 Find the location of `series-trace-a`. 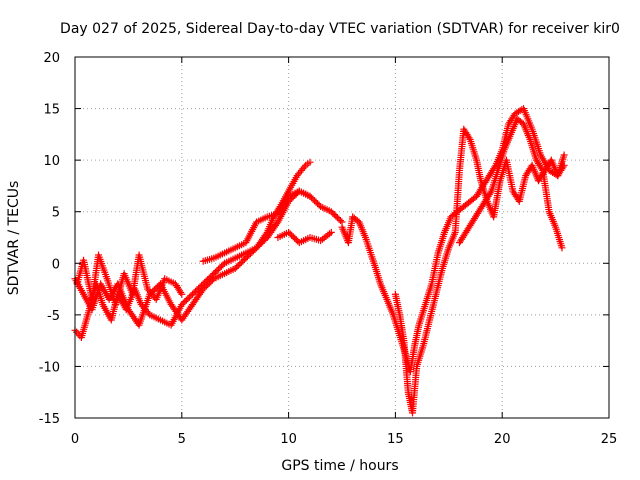

series-trace-a is located at coordinates (192, 250).